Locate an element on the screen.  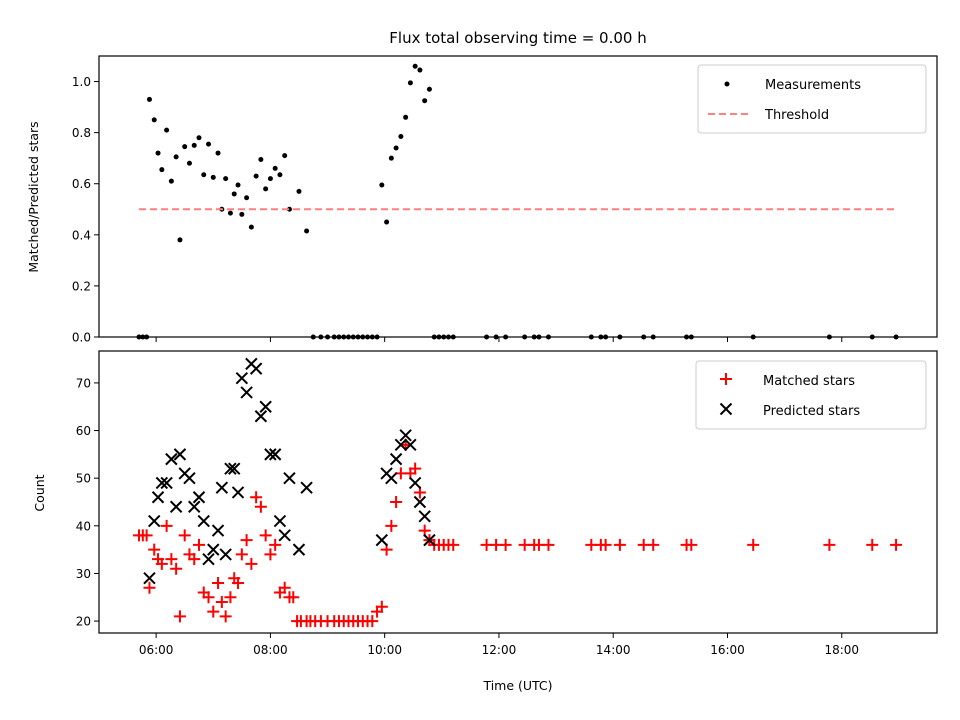
bottom-x-tick-label: 10:00 is located at coordinates (384, 650).